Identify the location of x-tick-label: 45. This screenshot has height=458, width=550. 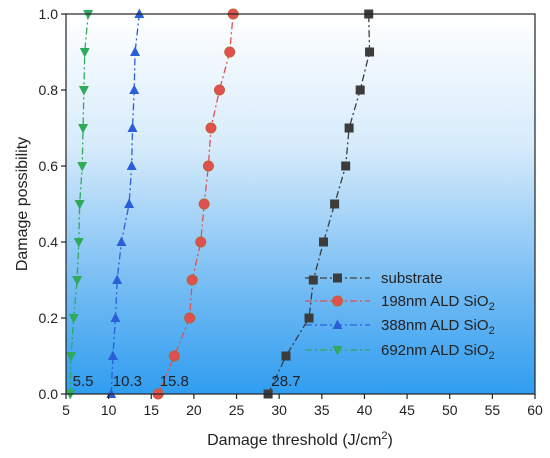
(407, 410).